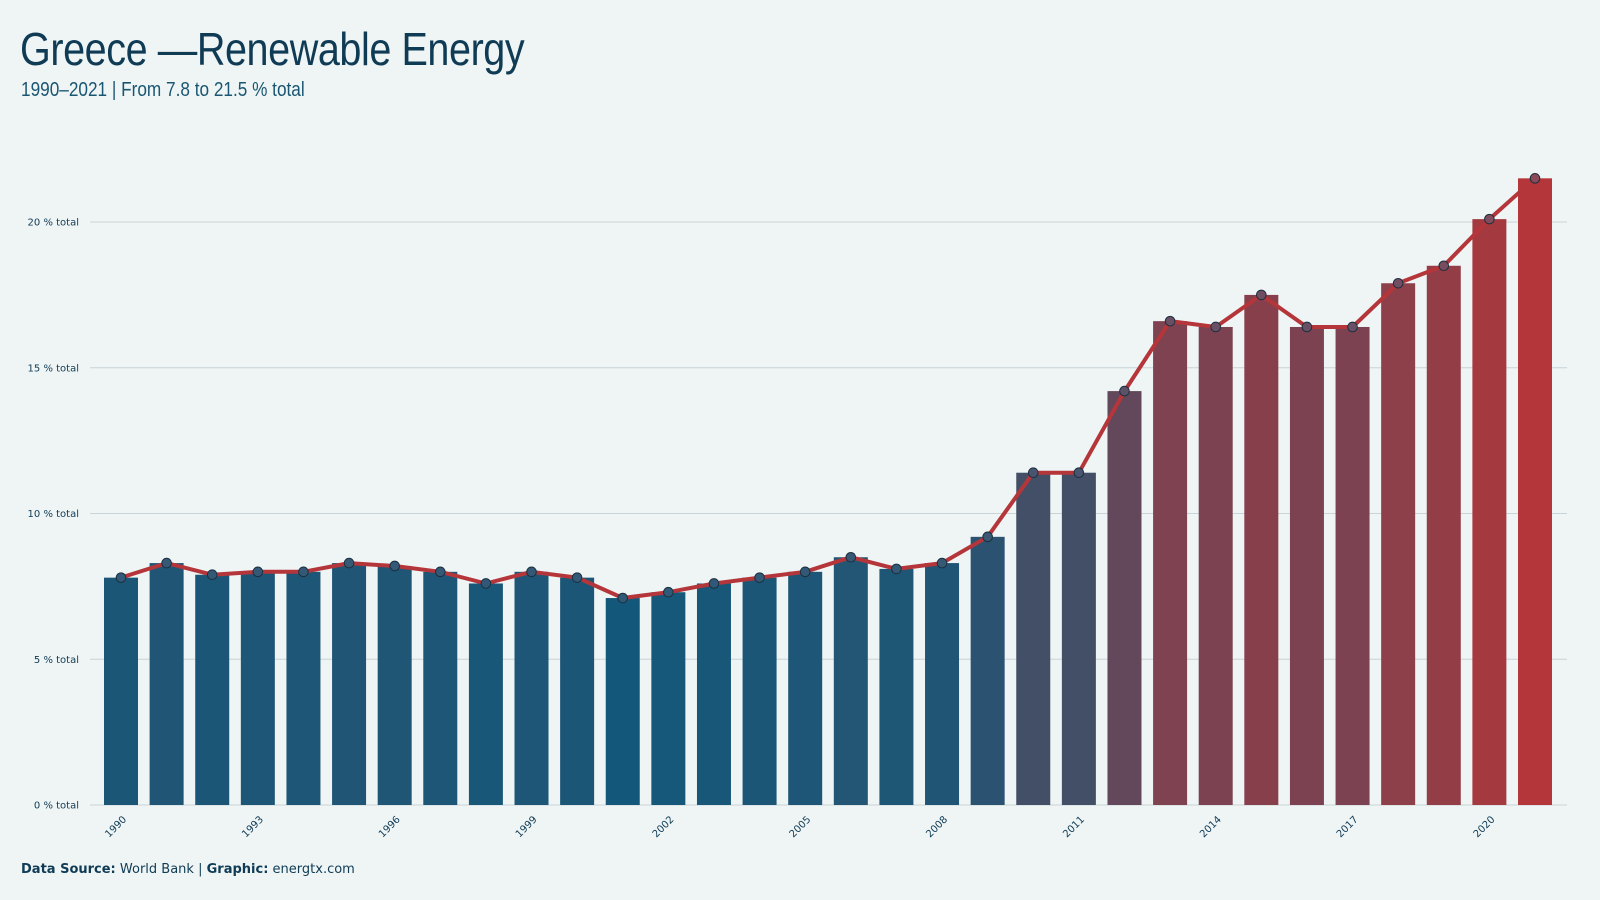 The image size is (1600, 900). I want to click on x-tick-label: 2002, so click(664, 827).